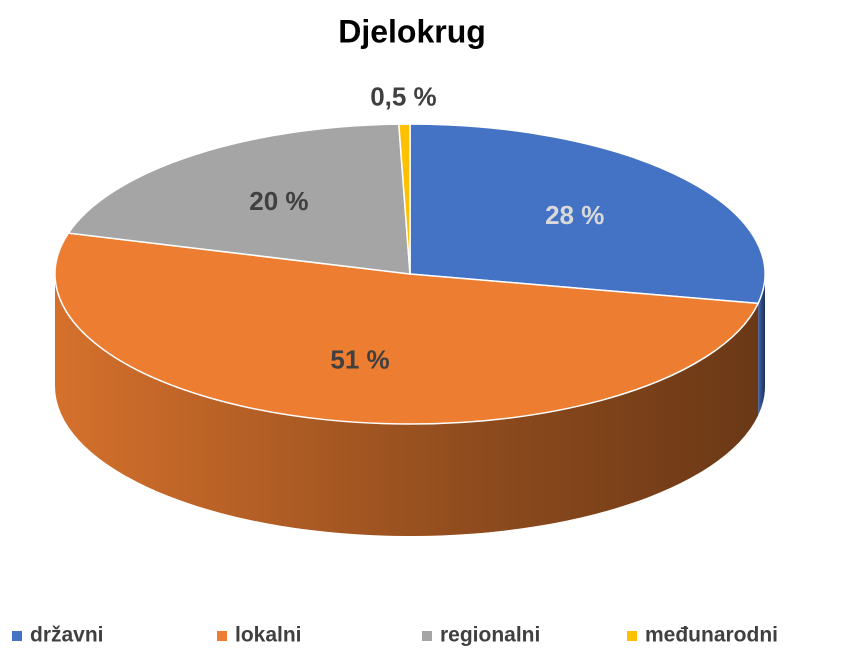 Image resolution: width=845 pixels, height=650 pixels. What do you see at coordinates (711, 635) in the screenshot?
I see `legend-label: međunarodni` at bounding box center [711, 635].